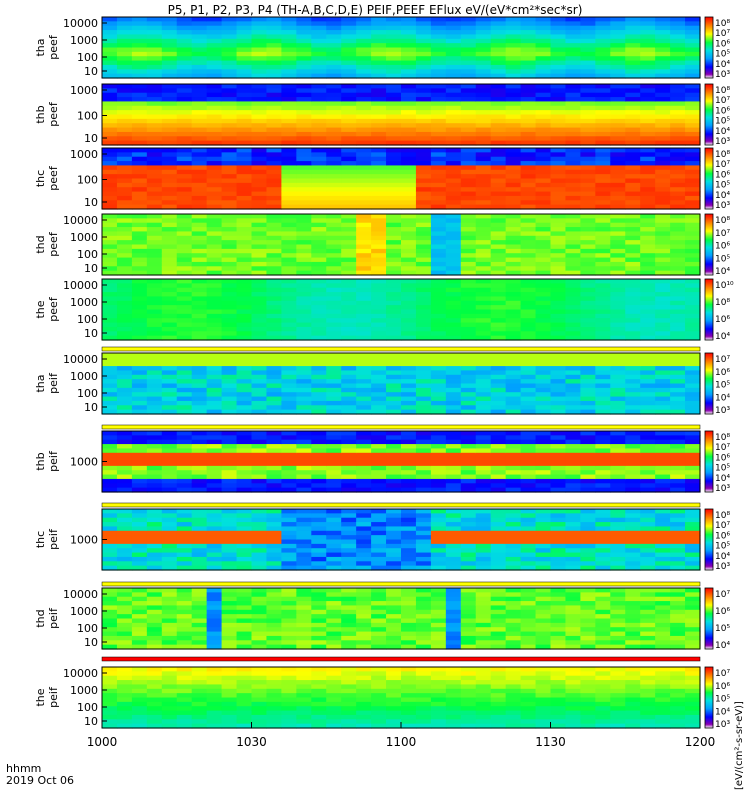  Describe the element at coordinates (722, 165) in the screenshot. I see `colorbar-tick-label: 10⁷` at that location.